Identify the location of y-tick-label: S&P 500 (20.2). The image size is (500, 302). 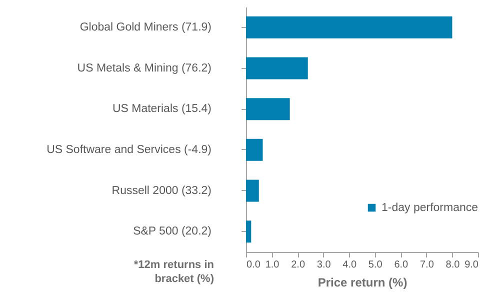
(172, 232).